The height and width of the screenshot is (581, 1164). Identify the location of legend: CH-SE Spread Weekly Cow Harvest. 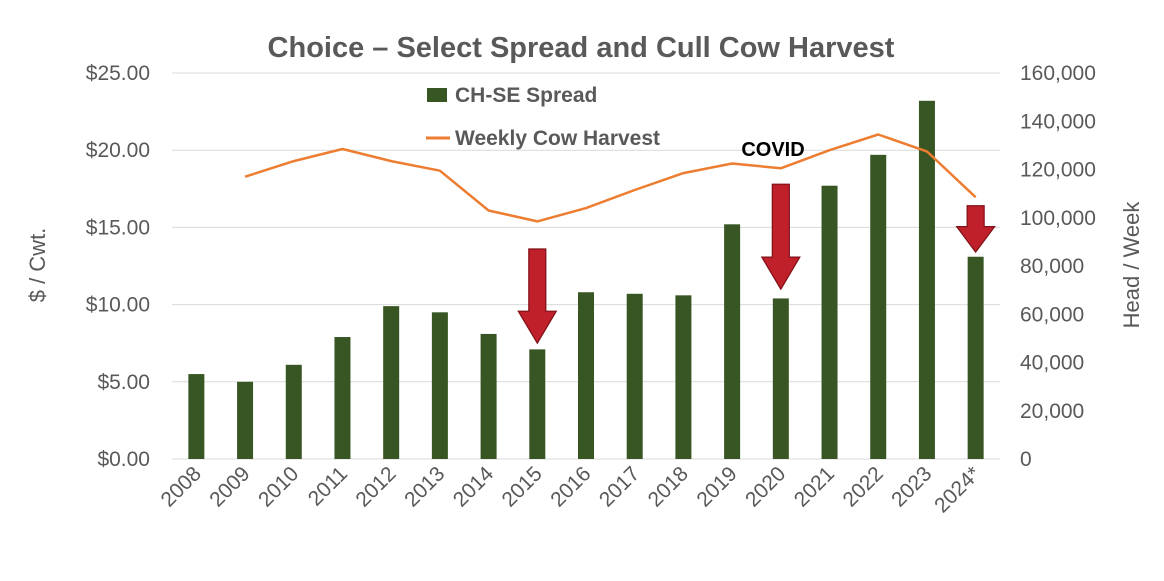
(543, 117).